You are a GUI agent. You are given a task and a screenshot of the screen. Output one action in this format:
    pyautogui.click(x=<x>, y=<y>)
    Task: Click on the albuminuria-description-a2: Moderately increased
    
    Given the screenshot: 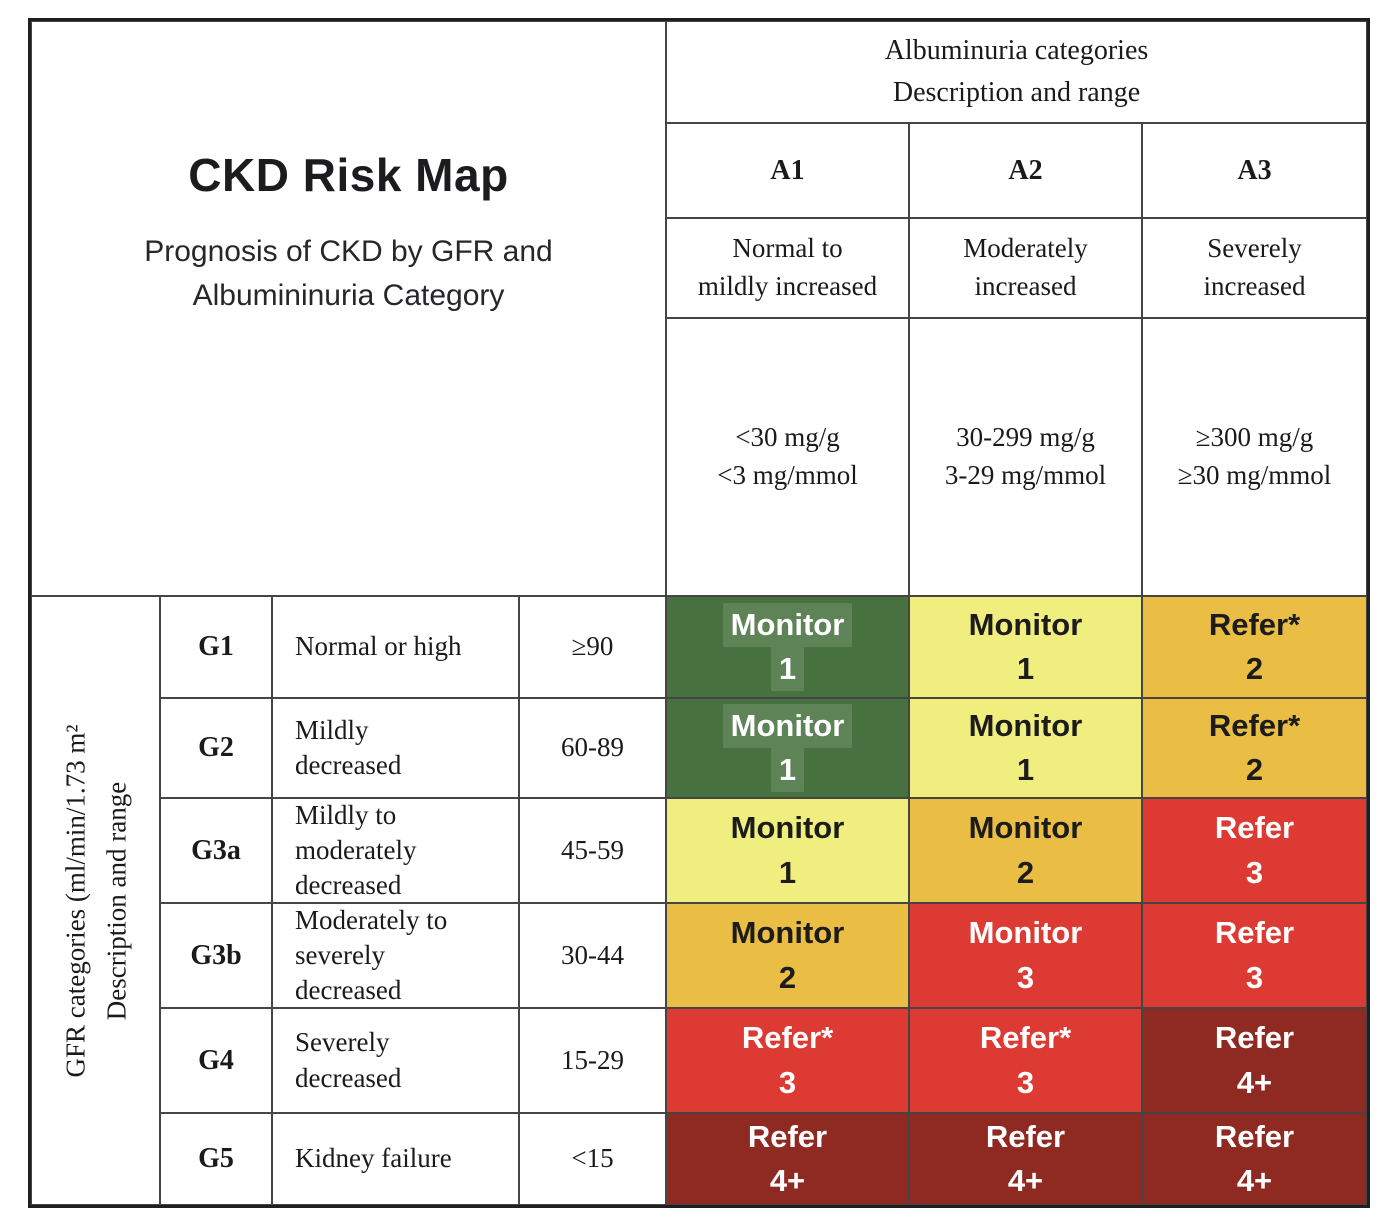 What is the action you would take?
    pyautogui.click(x=1025, y=268)
    